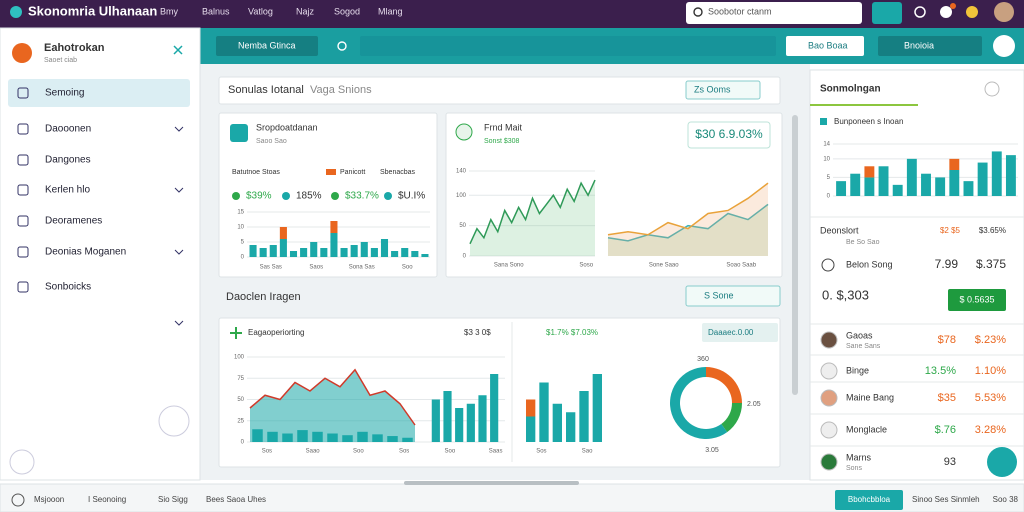 The height and width of the screenshot is (512, 1024). What do you see at coordinates (169, 11) in the screenshot?
I see `nav-item: Bmy` at bounding box center [169, 11].